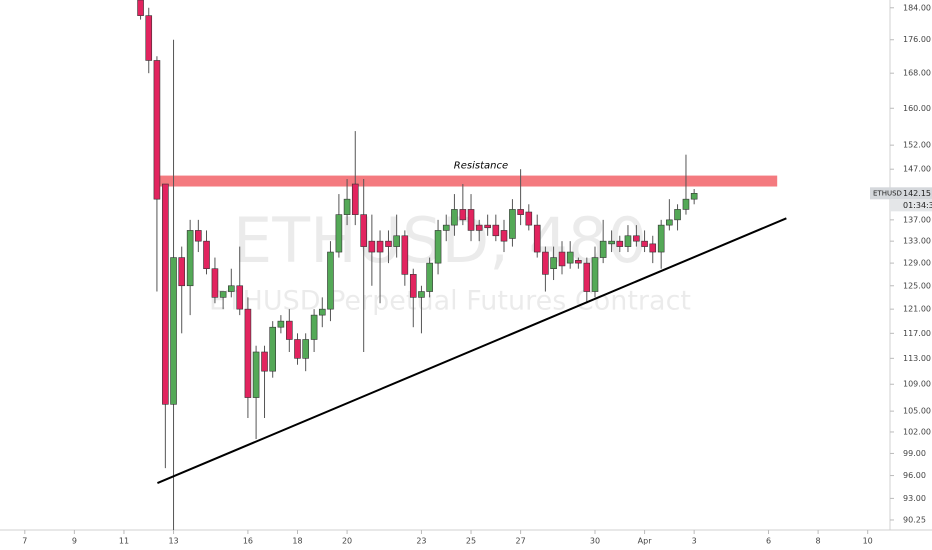 The height and width of the screenshot is (550, 932). Describe the element at coordinates (914, 498) in the screenshot. I see `y-tick-label: 93.00` at that location.